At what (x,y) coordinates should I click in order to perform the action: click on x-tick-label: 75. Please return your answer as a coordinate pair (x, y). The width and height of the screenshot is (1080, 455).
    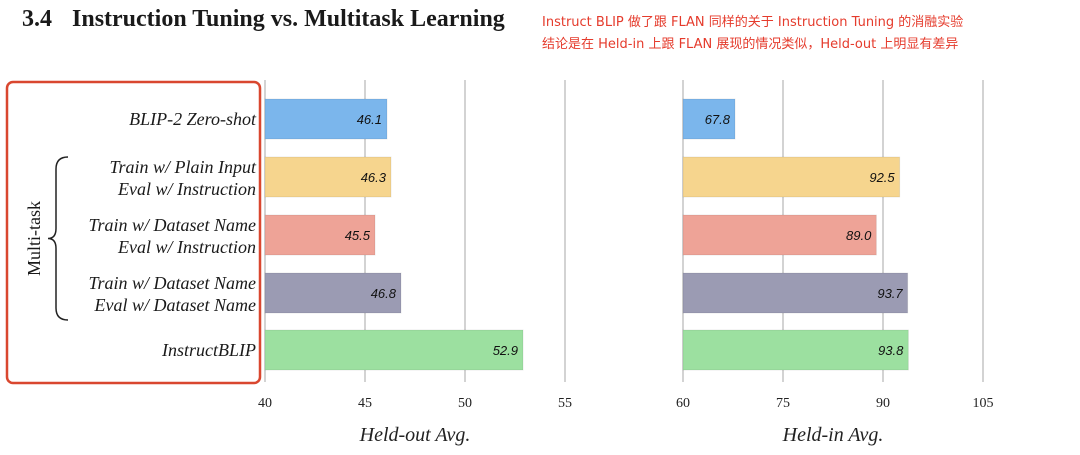
    Looking at the image, I should click on (783, 403).